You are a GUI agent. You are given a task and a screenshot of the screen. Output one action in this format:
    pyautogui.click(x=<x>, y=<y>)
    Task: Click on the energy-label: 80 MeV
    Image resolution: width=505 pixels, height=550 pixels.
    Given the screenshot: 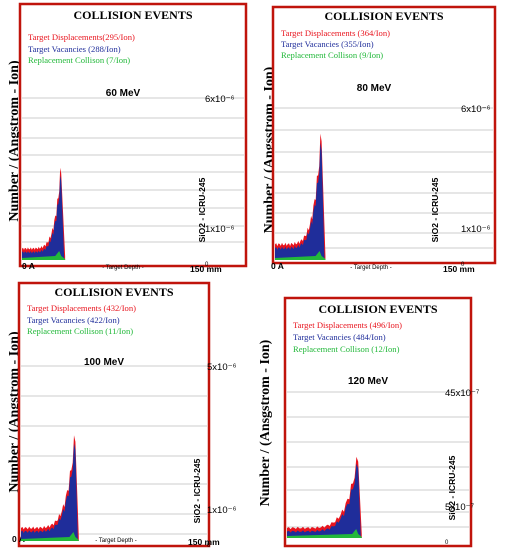 What is the action you would take?
    pyautogui.click(x=374, y=88)
    